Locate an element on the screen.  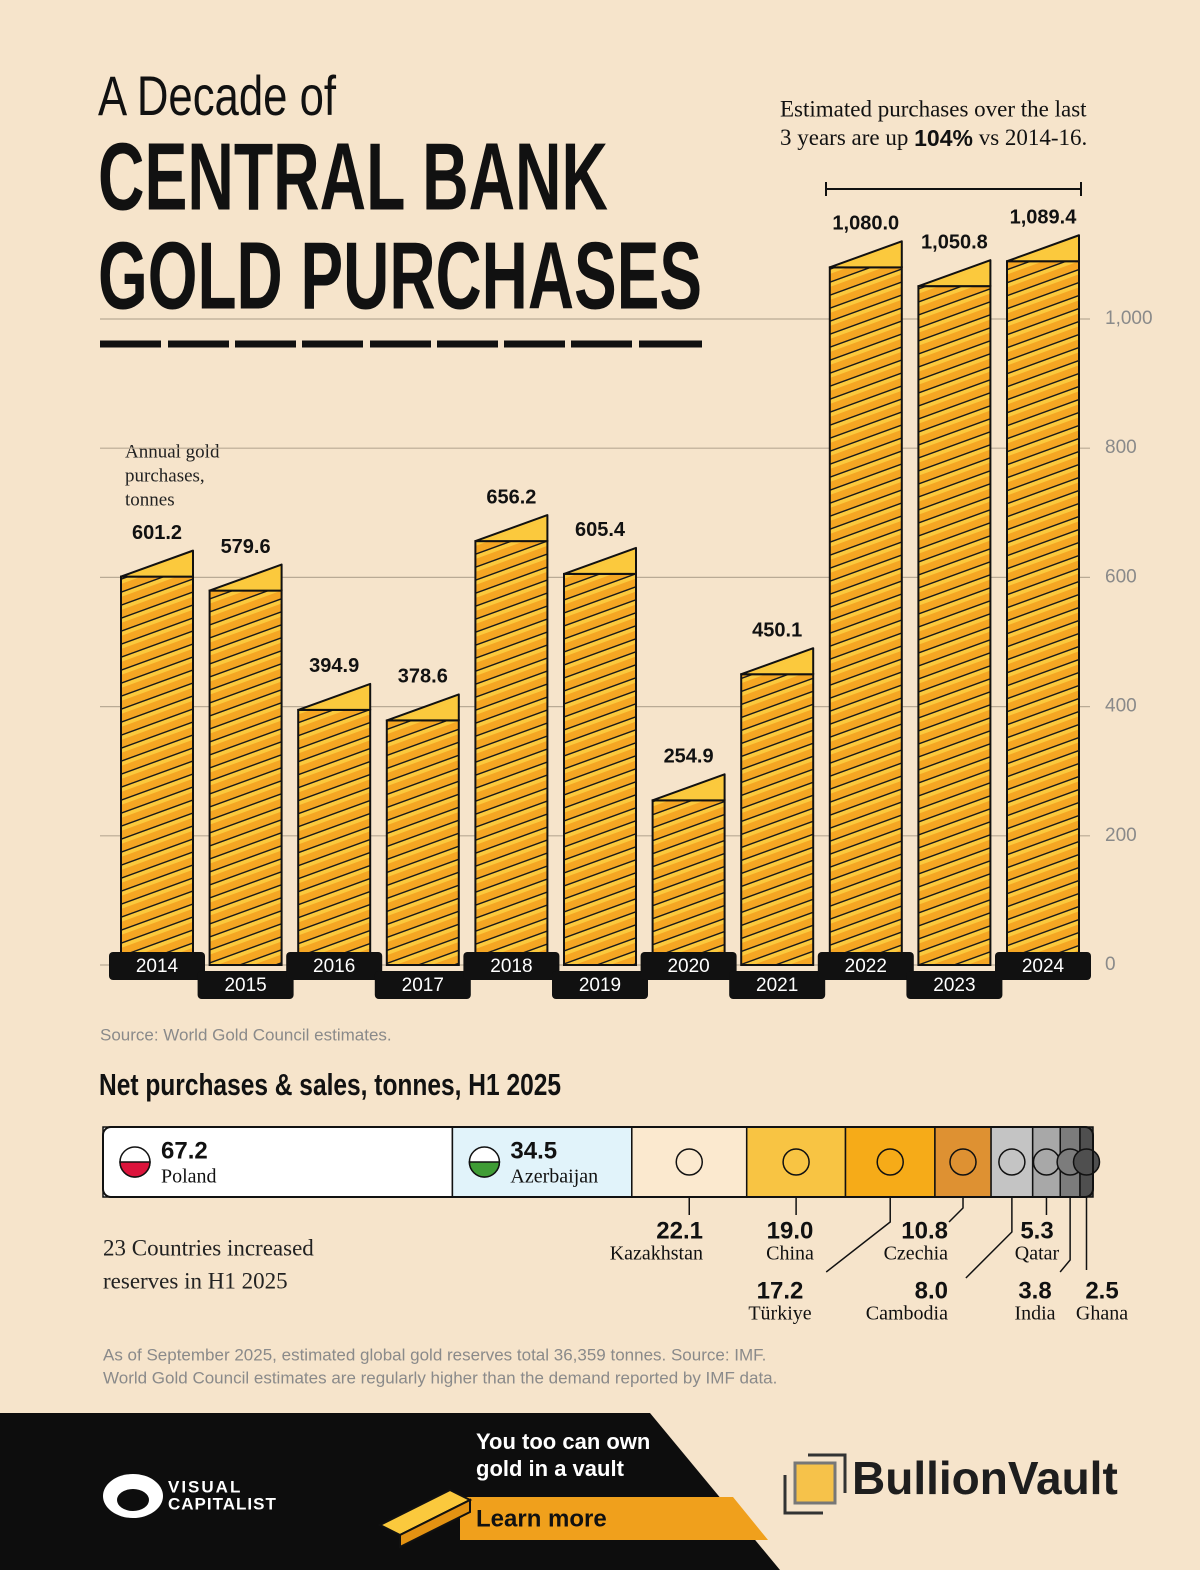
segment-name: India is located at coordinates (1034, 1314).